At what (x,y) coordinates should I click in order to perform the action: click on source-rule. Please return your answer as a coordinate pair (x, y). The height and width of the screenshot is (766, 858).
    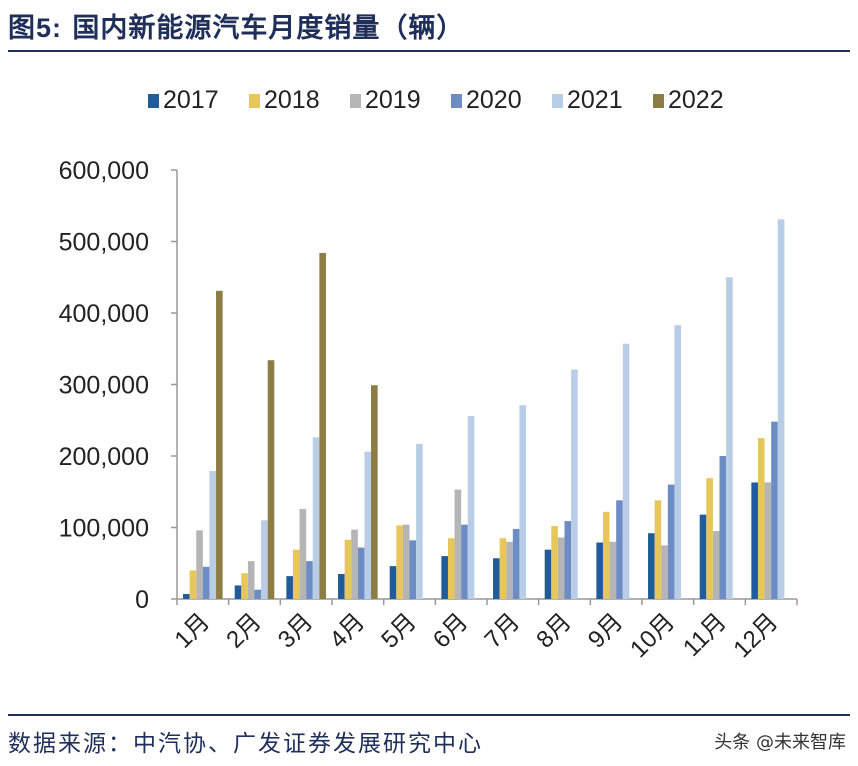
    Looking at the image, I should click on (429, 715).